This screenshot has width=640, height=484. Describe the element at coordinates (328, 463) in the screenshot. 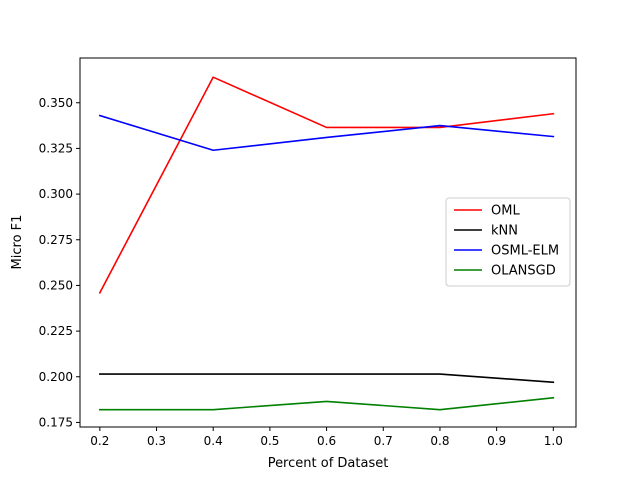

I see `x-axis-label: Percent of Dataset` at that location.